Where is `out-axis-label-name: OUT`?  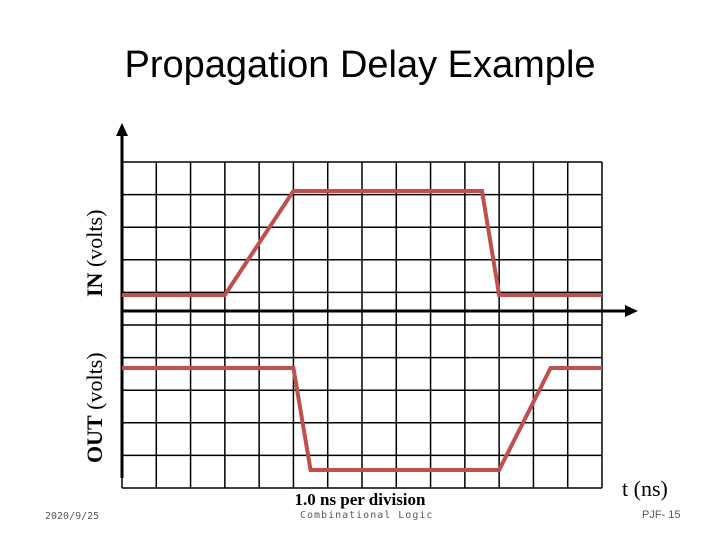 out-axis-label-name: OUT is located at coordinates (94, 439).